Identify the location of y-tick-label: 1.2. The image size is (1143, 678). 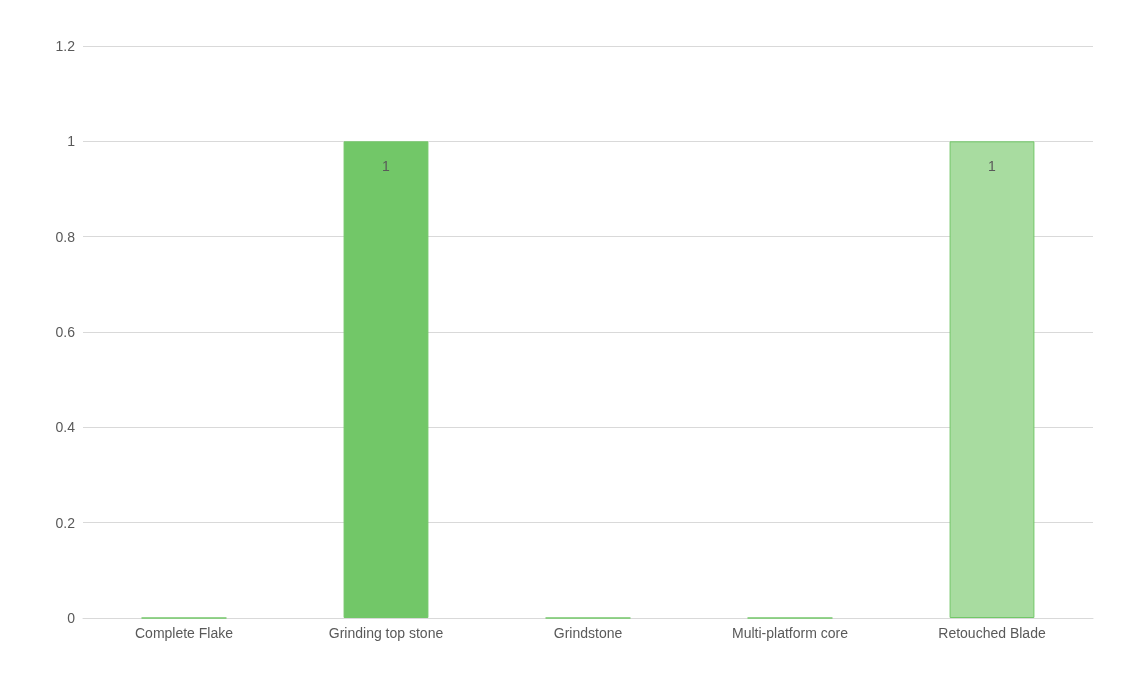
(65, 46).